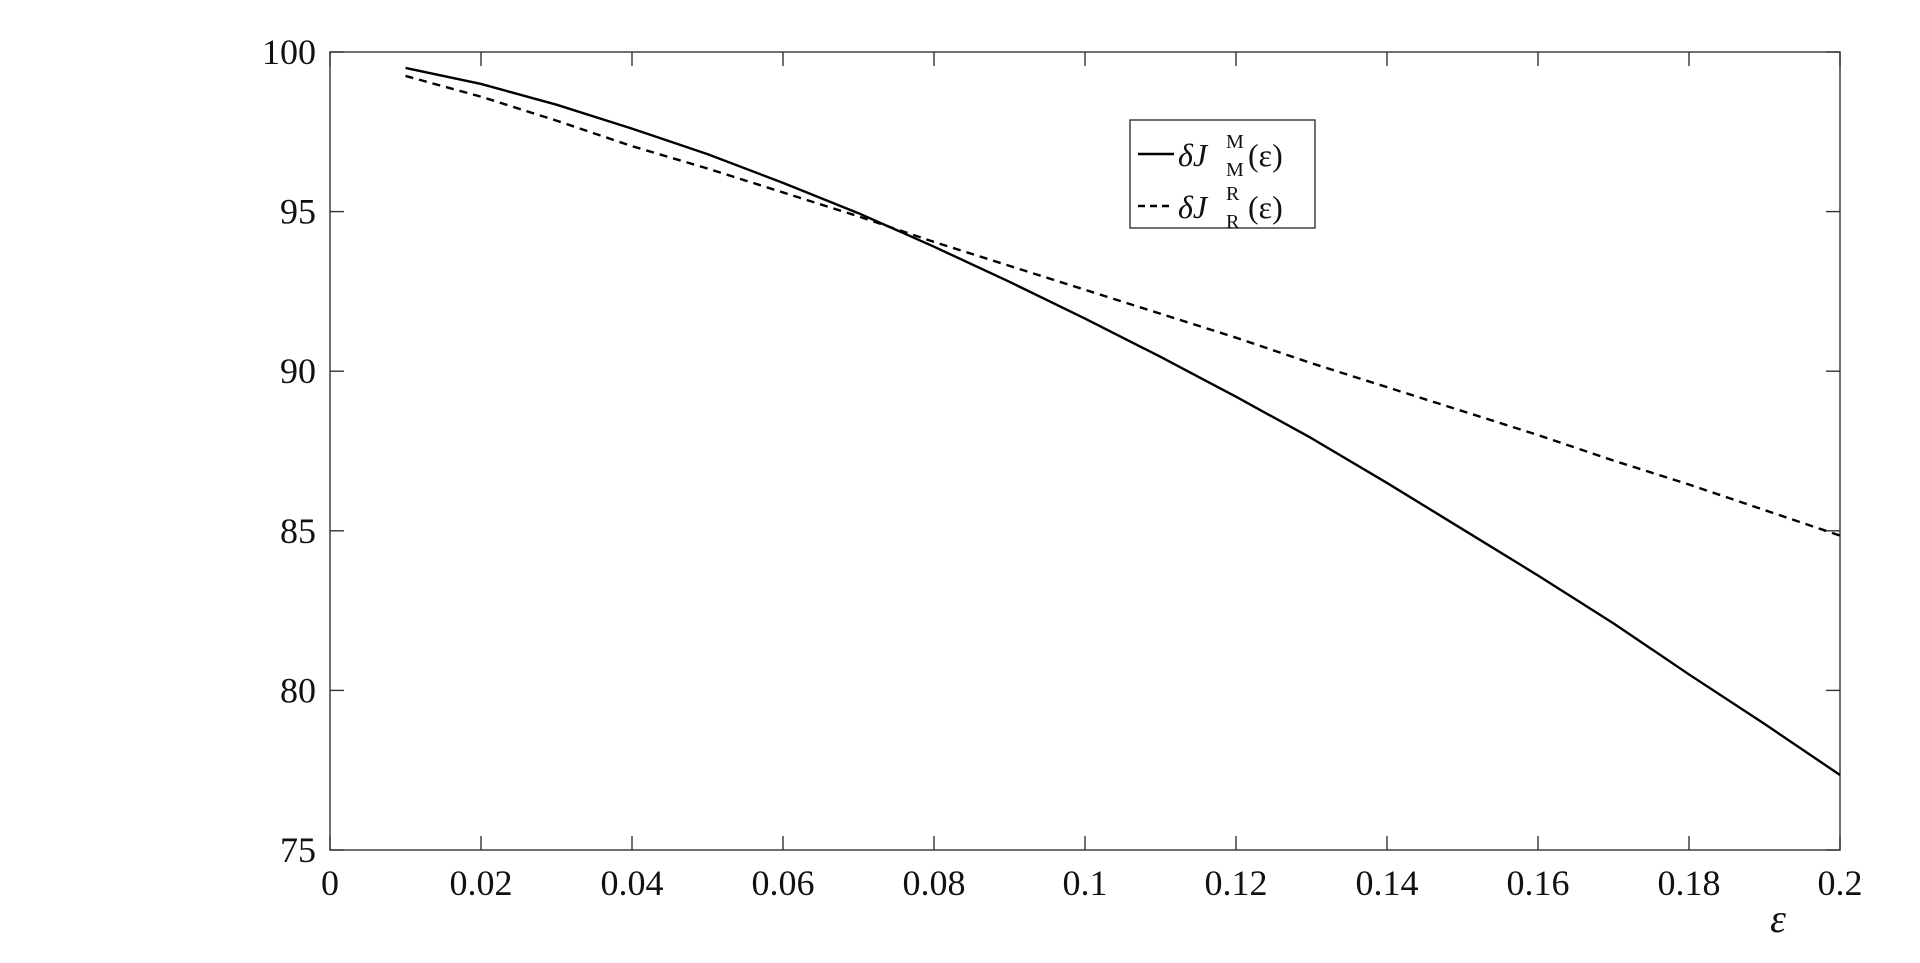 Image resolution: width=1920 pixels, height=963 pixels. Describe the element at coordinates (298, 690) in the screenshot. I see `y-tick-label: 80` at that location.